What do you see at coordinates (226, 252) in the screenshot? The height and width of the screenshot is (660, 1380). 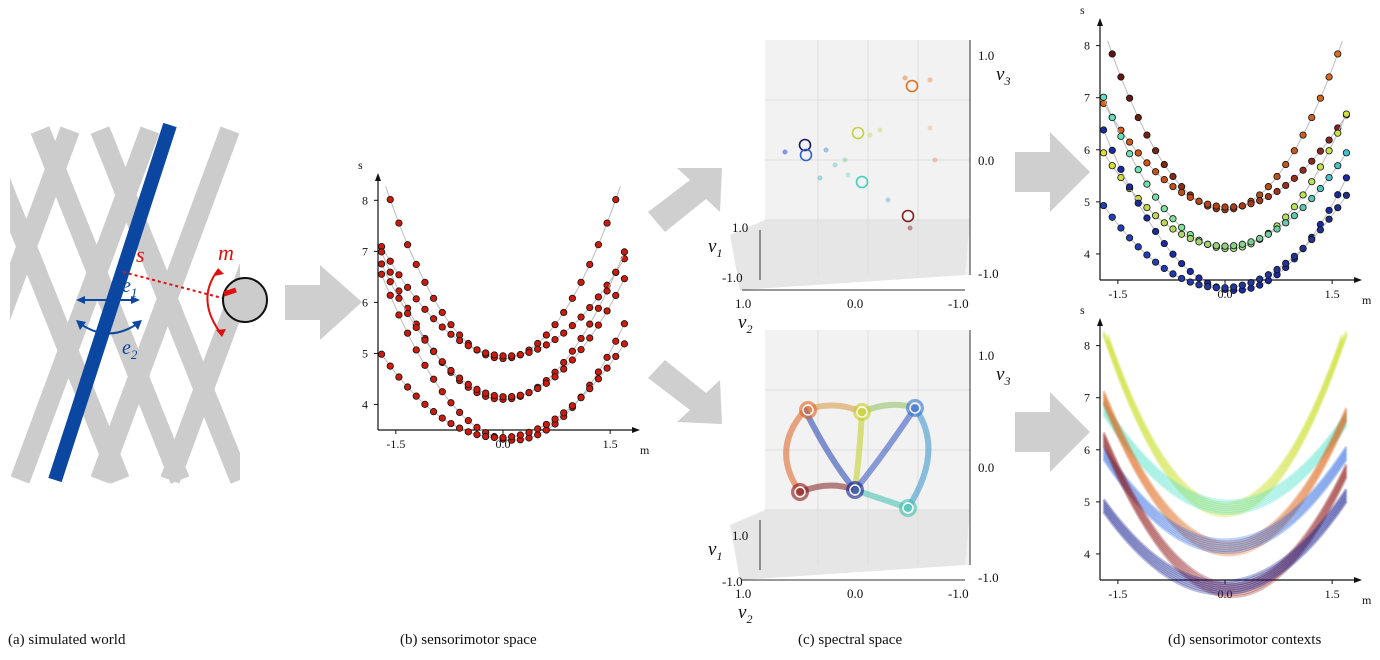 I see `motor-label-m: m` at bounding box center [226, 252].